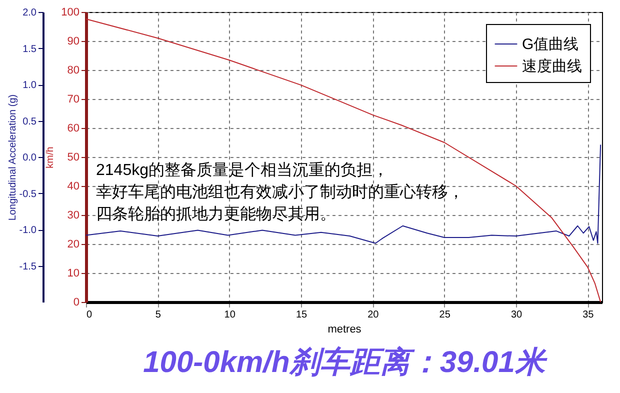  What do you see at coordinates (12, 157) in the screenshot?
I see `y-axis-title: Longitudinal Acceleration (g)` at bounding box center [12, 157].